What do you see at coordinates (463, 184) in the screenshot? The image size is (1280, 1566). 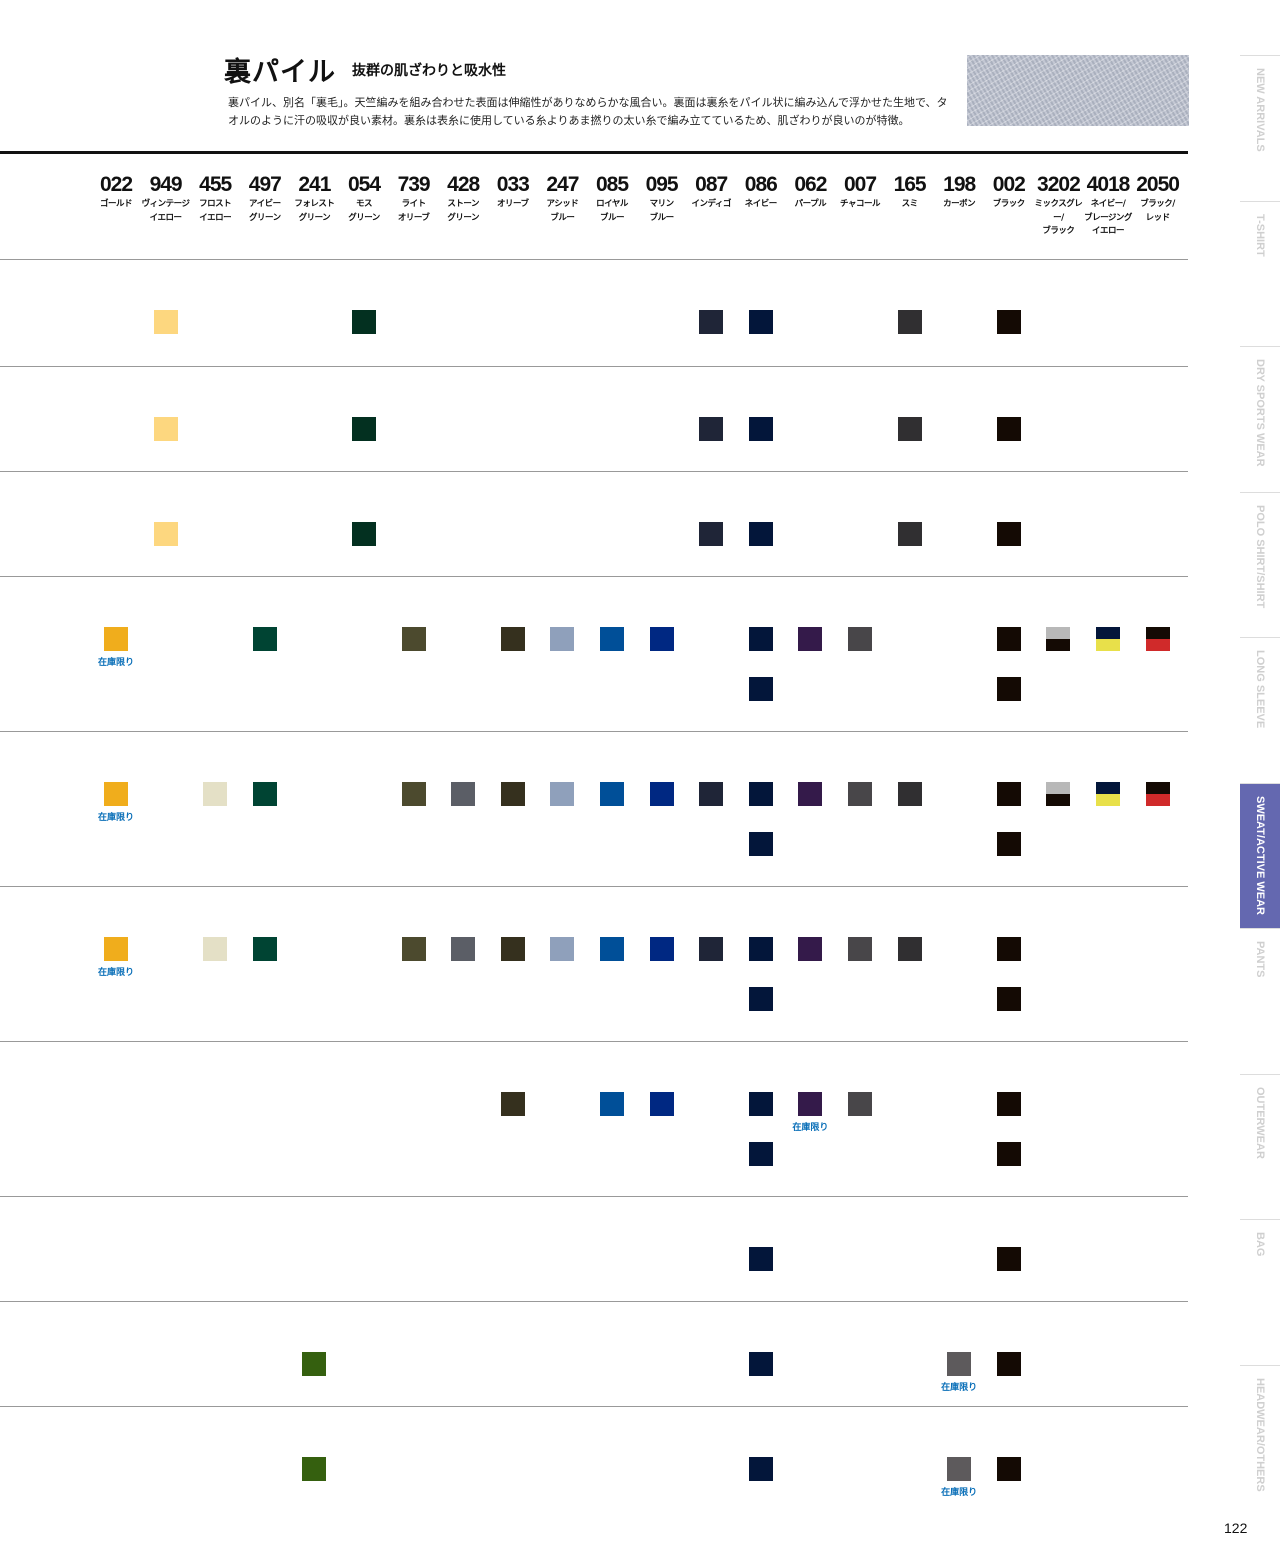 I see `color-code: 428` at bounding box center [463, 184].